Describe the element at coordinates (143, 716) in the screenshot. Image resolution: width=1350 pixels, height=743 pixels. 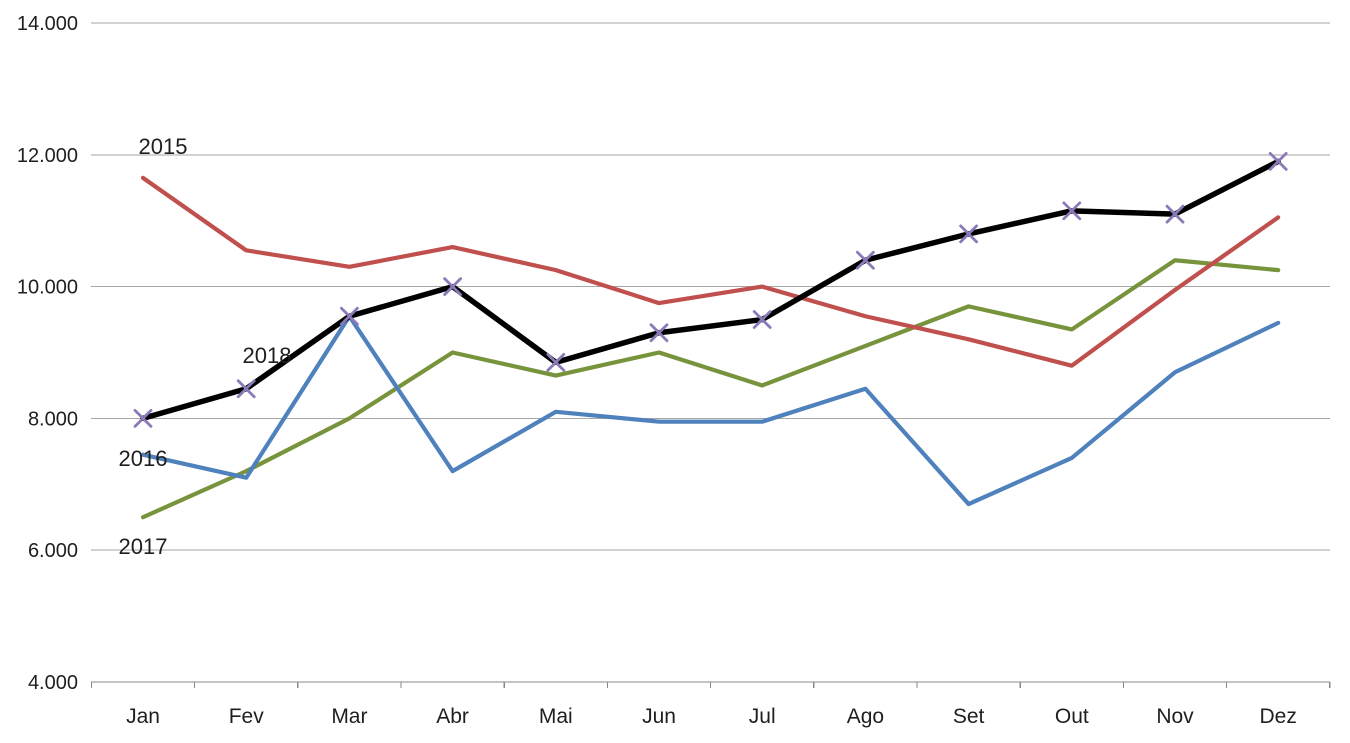
I see `x-axis-month-label: Jan` at that location.